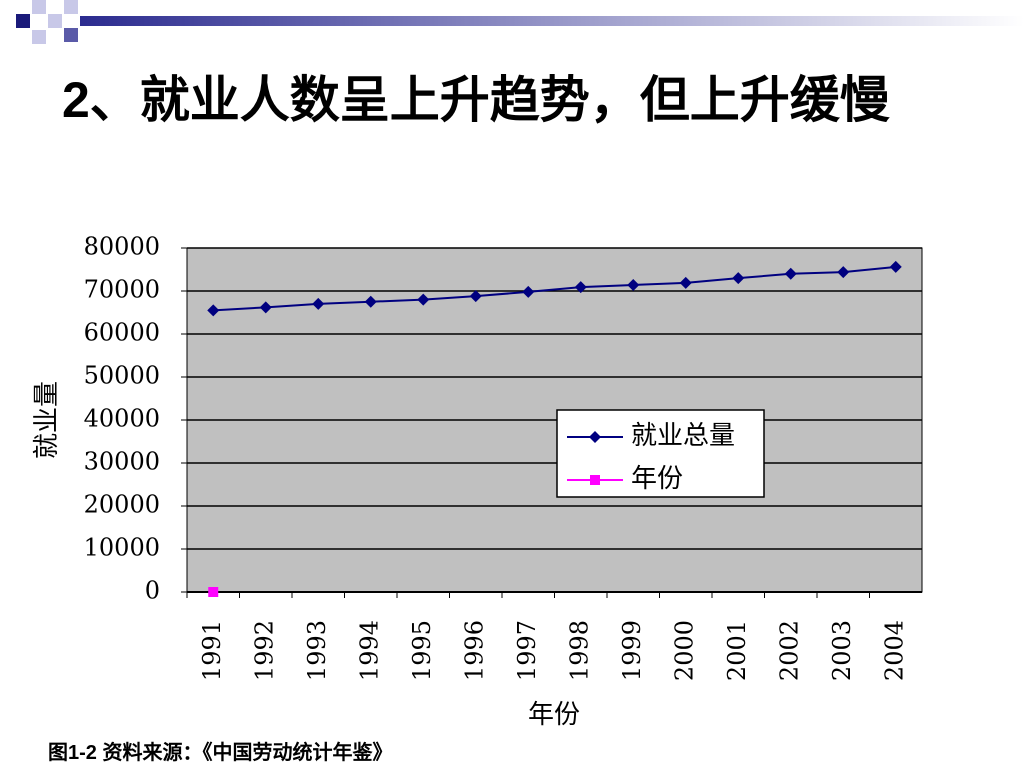 Image resolution: width=1024 pixels, height=768 pixels. I want to click on y-tick-label: 60000, so click(122, 333).